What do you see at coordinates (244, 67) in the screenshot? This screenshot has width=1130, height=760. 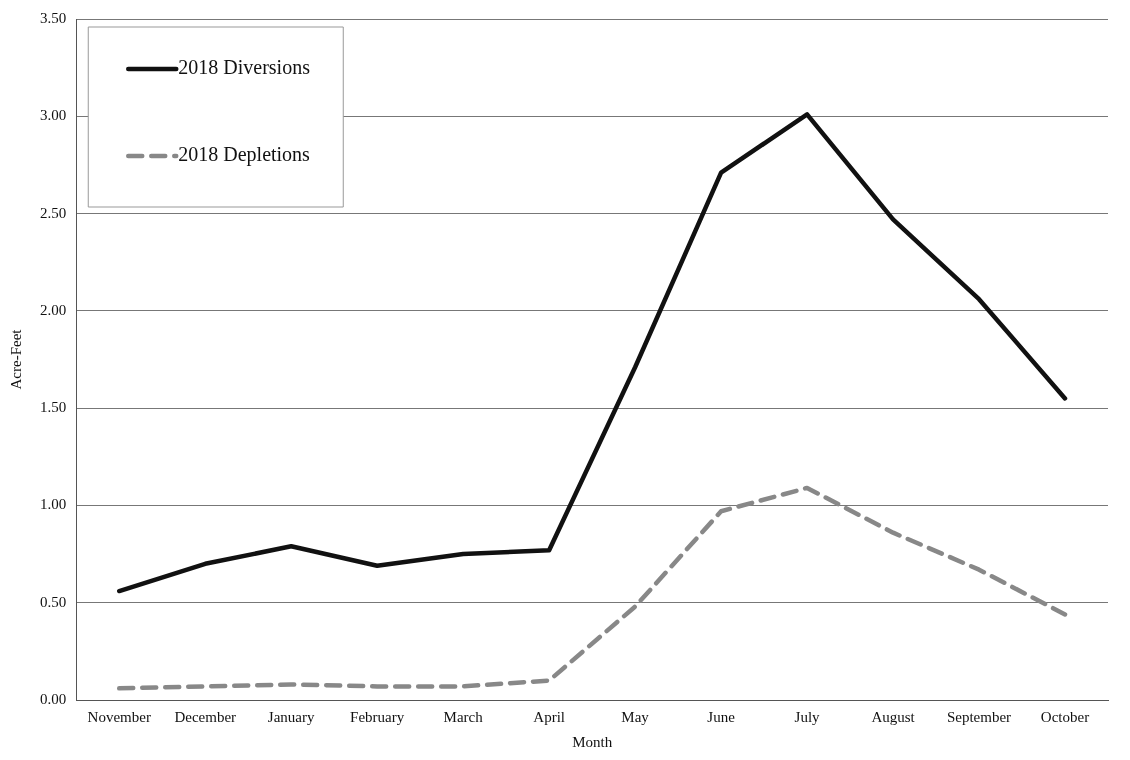 I see `legend-label: 2018 Diversions` at bounding box center [244, 67].